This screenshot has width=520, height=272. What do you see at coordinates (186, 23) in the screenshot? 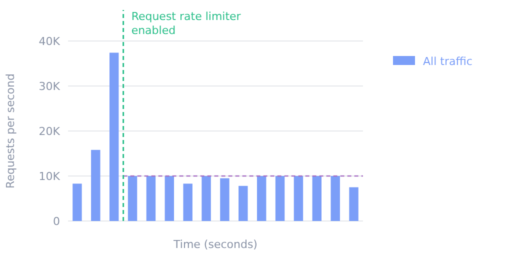
I see `text: Request rate limiter enabled` at bounding box center [186, 23].